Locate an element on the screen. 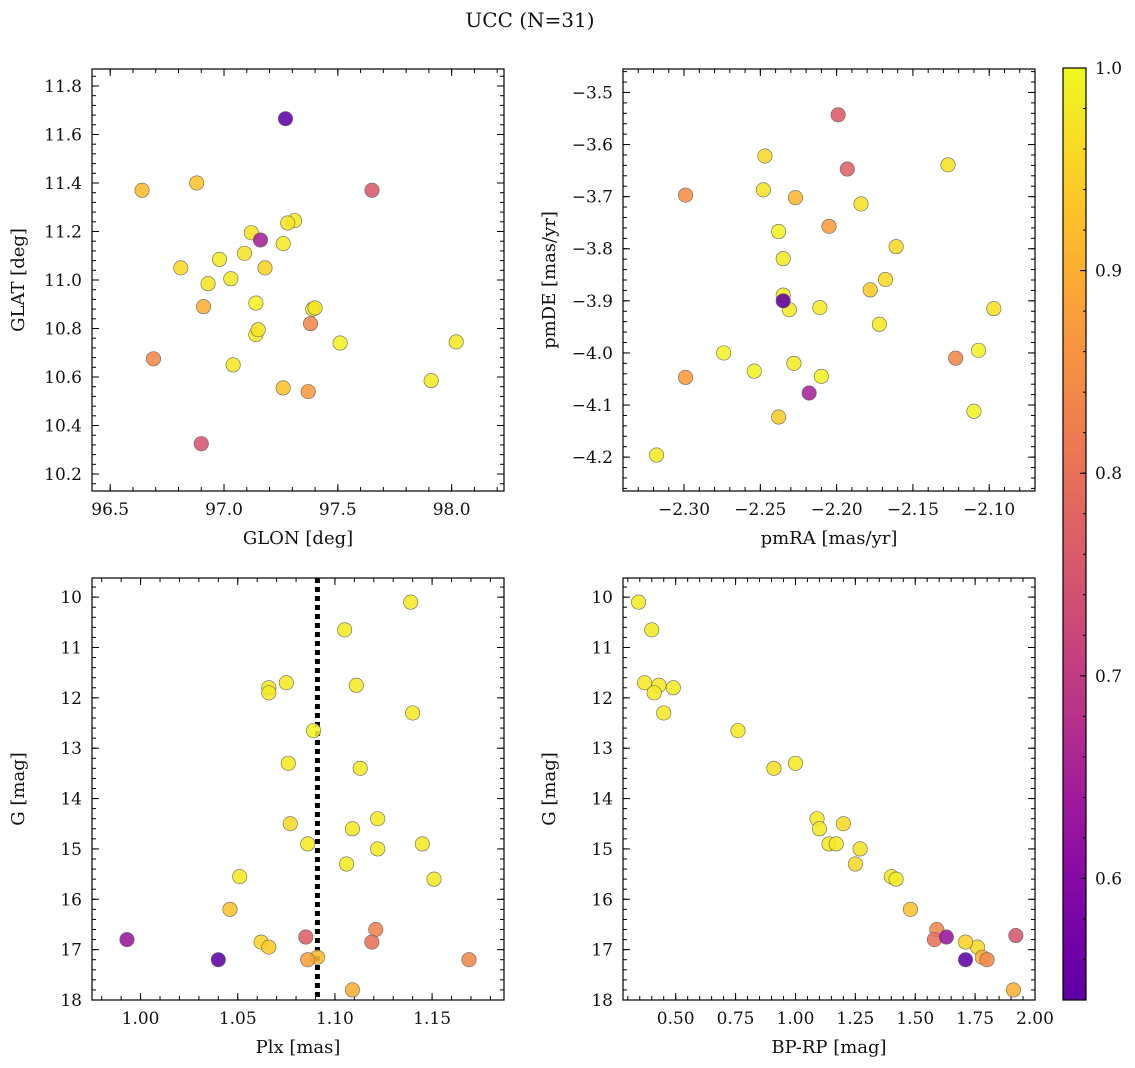 The height and width of the screenshot is (1068, 1135). y-tick-label: 11.2 is located at coordinates (63, 232).